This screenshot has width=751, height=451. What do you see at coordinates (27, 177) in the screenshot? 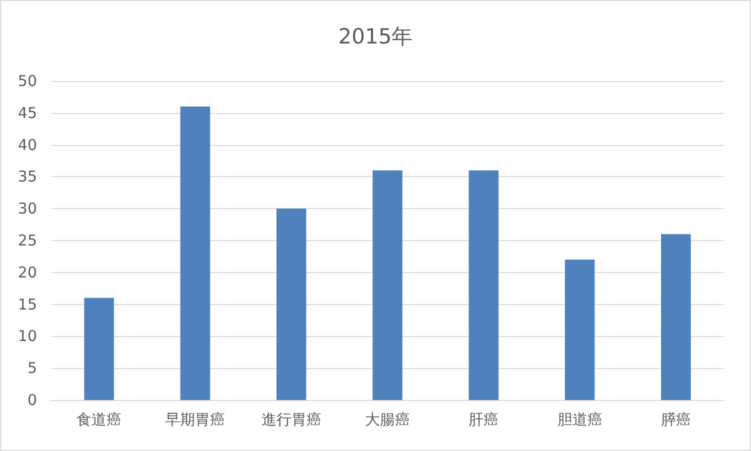
I see `y-tick-label: 35` at bounding box center [27, 177].